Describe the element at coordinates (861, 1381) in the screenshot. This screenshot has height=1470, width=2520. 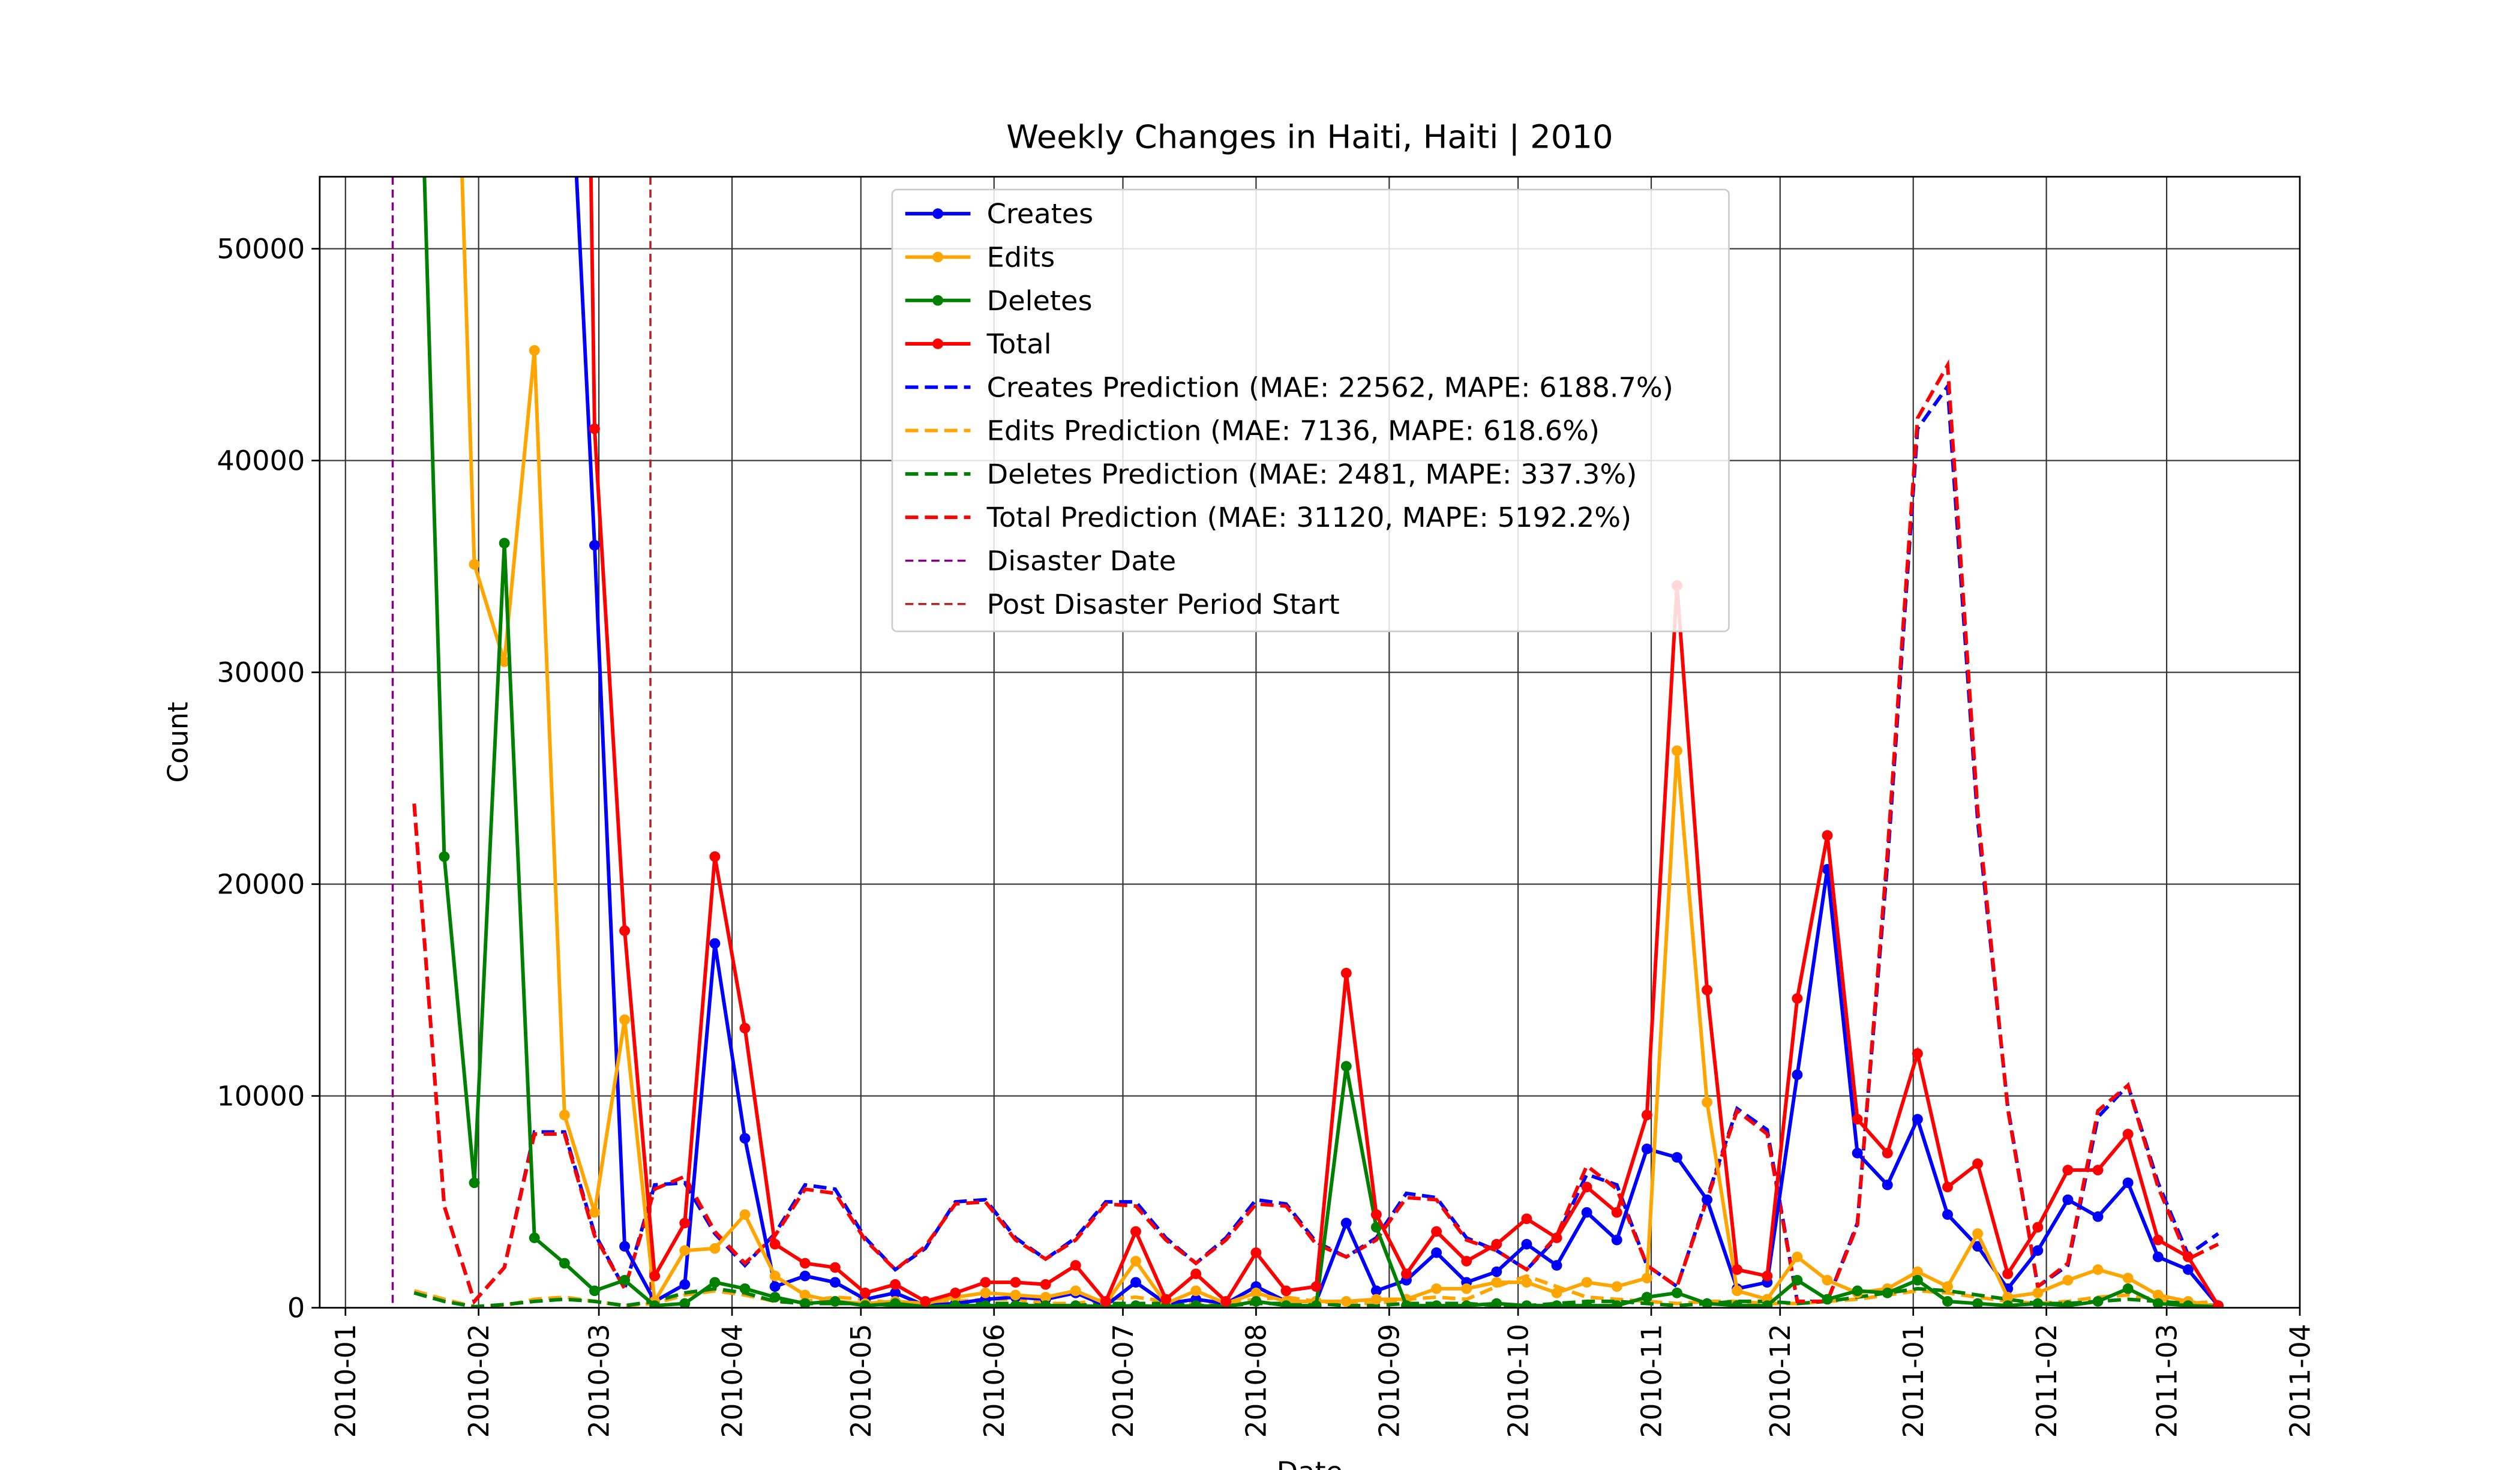
I see `x-tick-label: 2010-05` at that location.